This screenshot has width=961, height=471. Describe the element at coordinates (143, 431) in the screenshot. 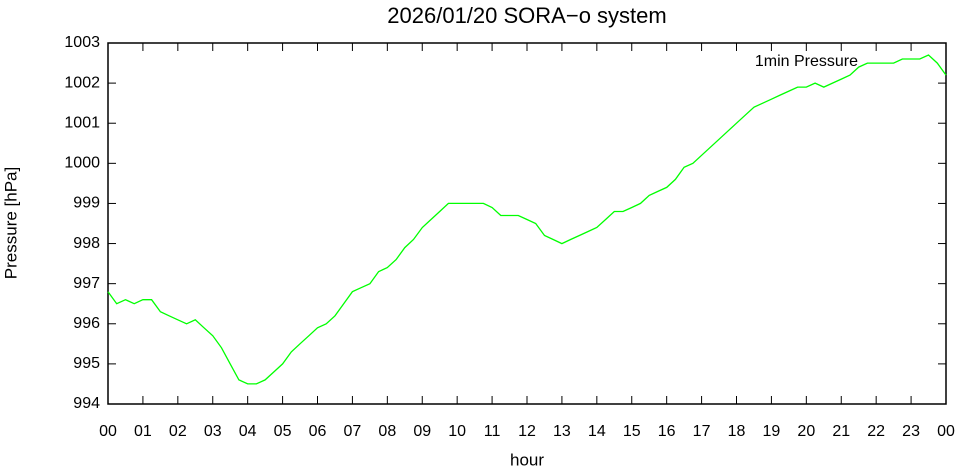

I see `x-tick-label: 01` at that location.